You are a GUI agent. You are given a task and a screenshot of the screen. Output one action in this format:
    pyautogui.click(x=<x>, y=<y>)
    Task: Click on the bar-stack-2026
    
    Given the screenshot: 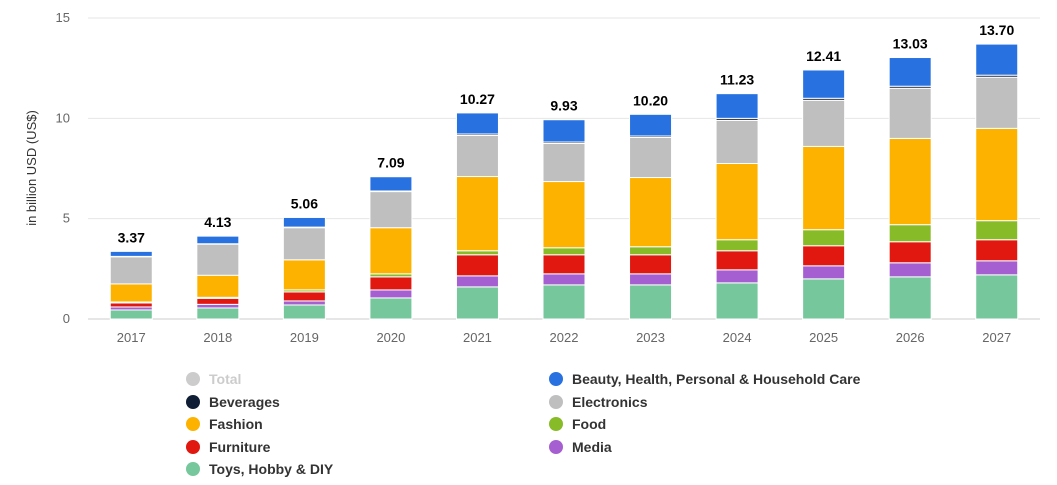 What is the action you would take?
    pyautogui.click(x=910, y=188)
    